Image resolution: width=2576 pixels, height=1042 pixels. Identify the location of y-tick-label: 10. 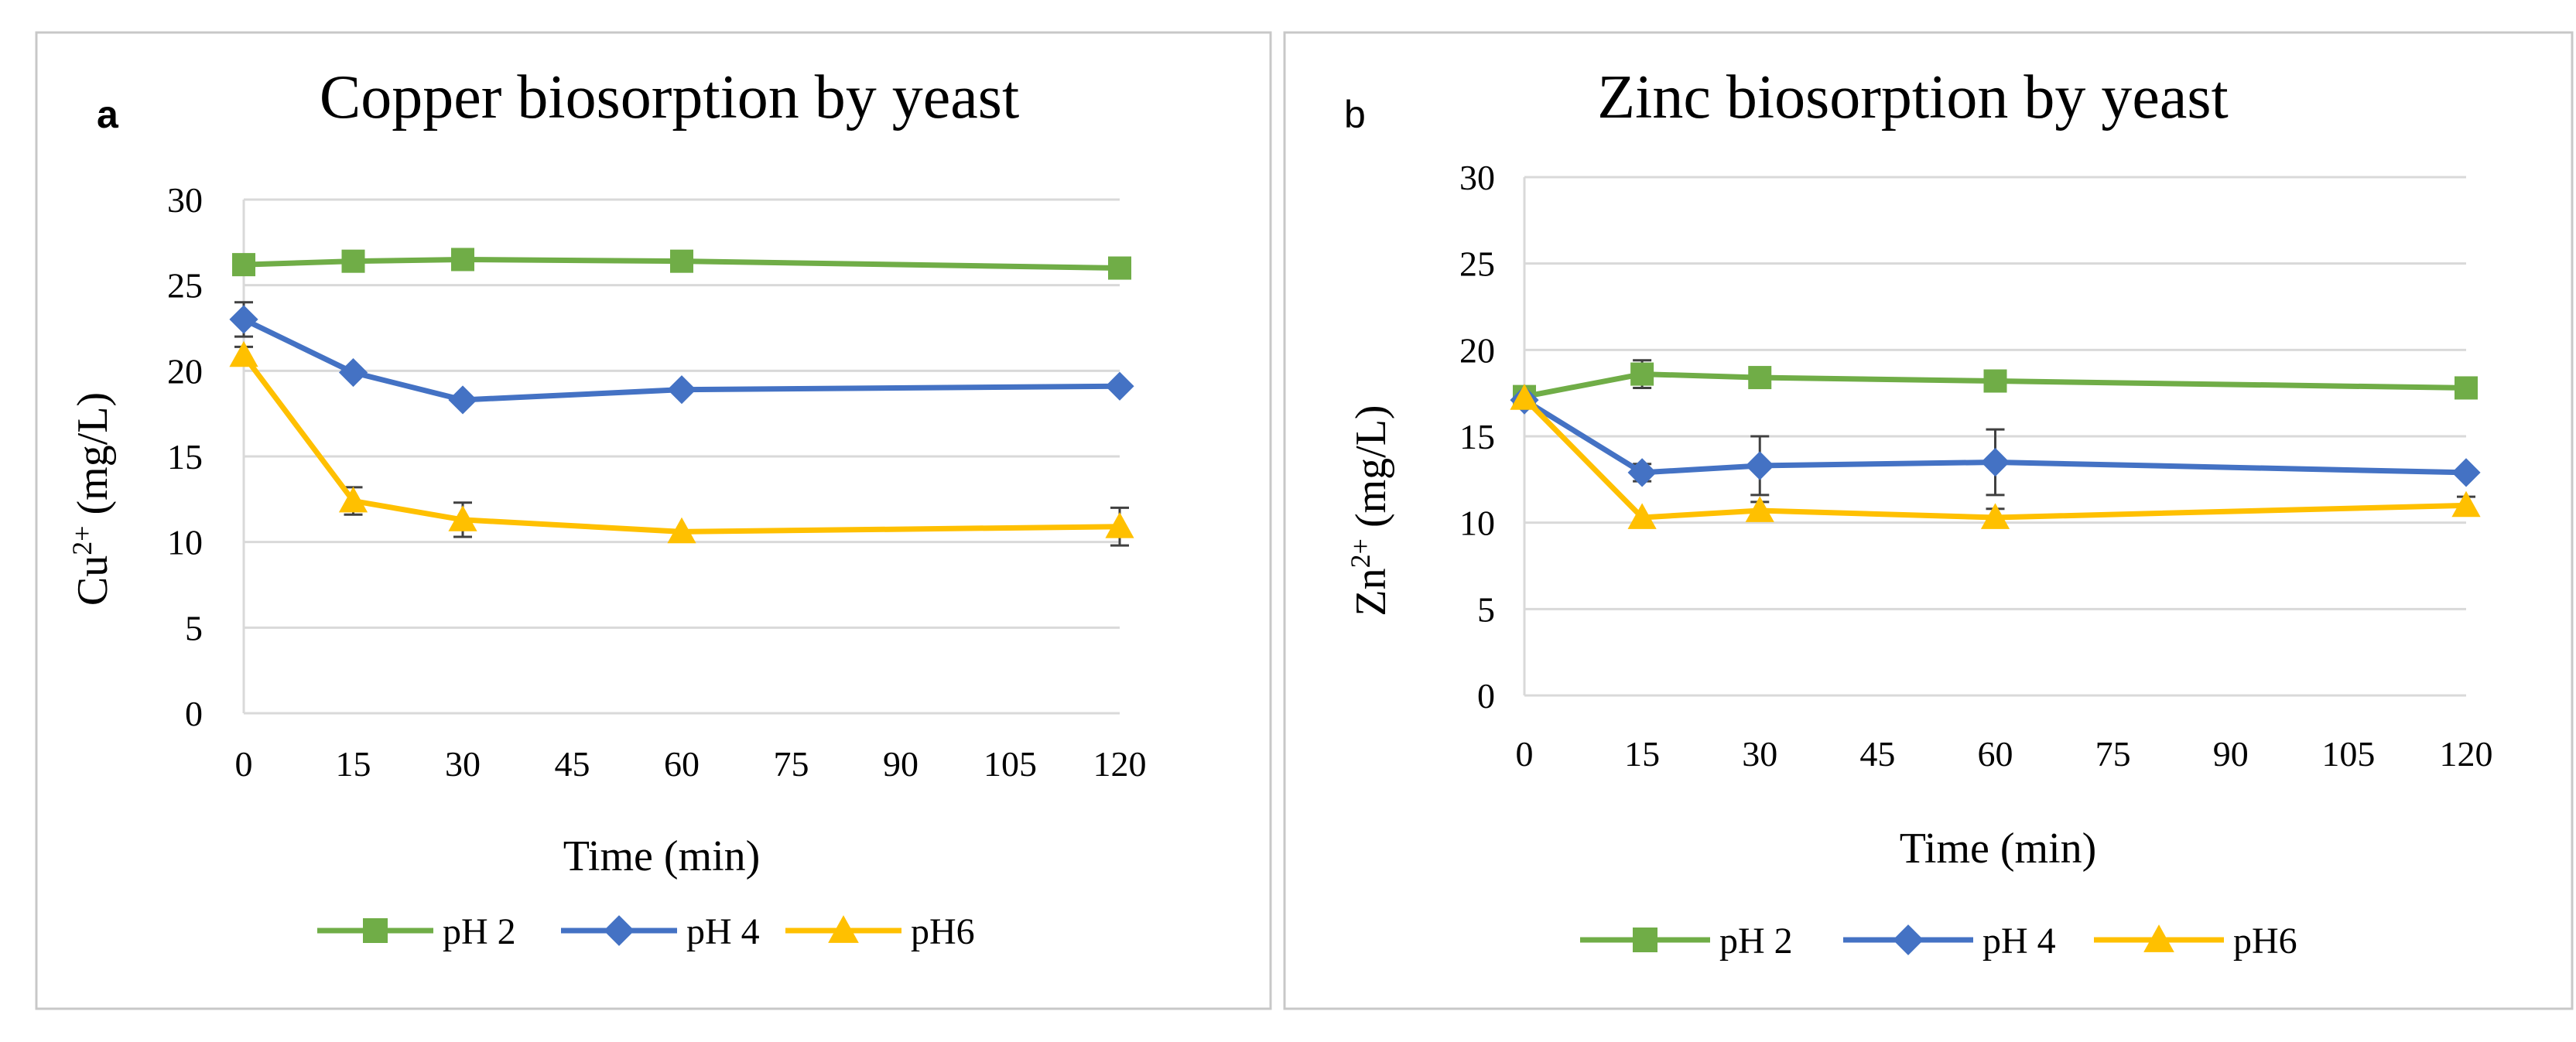
(185, 542).